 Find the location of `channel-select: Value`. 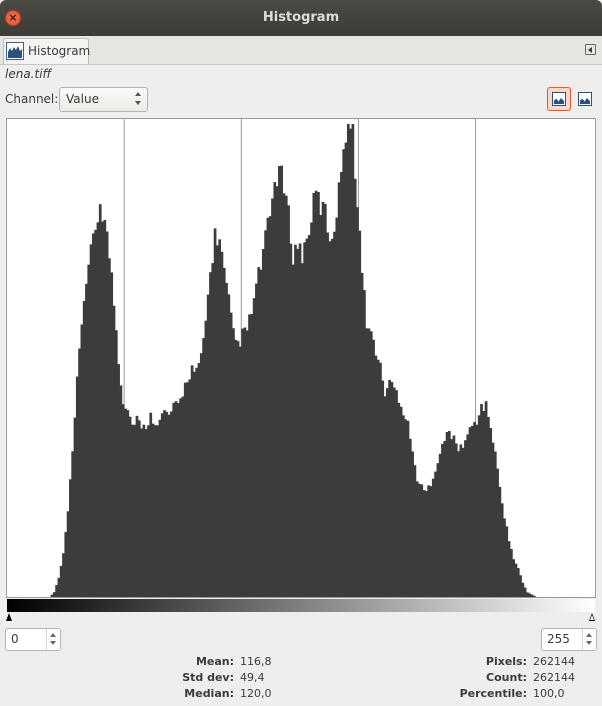

channel-select: Value is located at coordinates (103, 99).